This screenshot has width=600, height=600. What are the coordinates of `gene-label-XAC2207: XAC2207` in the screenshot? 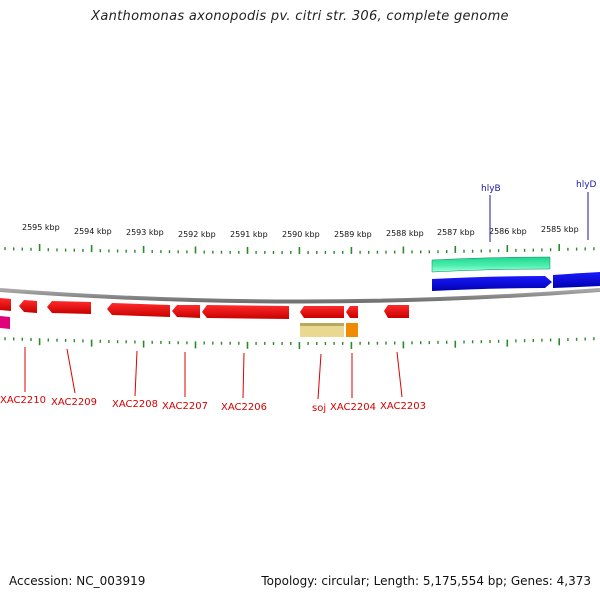 It's located at (185, 406).